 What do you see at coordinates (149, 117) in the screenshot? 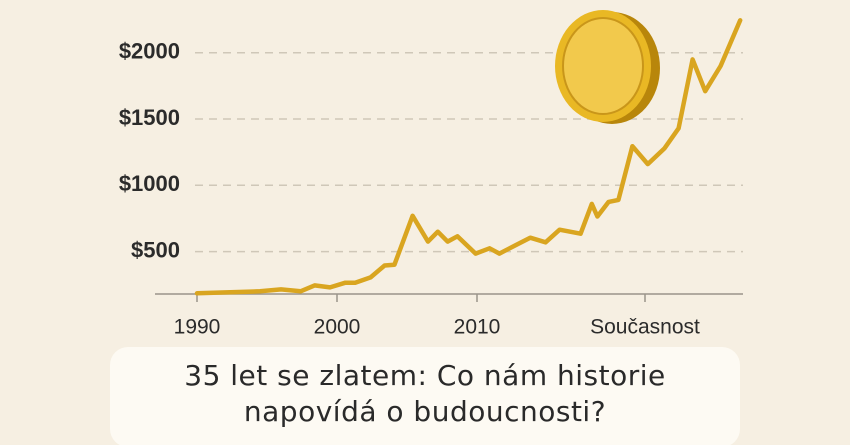
I see `y-tick-label: $1500` at bounding box center [149, 117].